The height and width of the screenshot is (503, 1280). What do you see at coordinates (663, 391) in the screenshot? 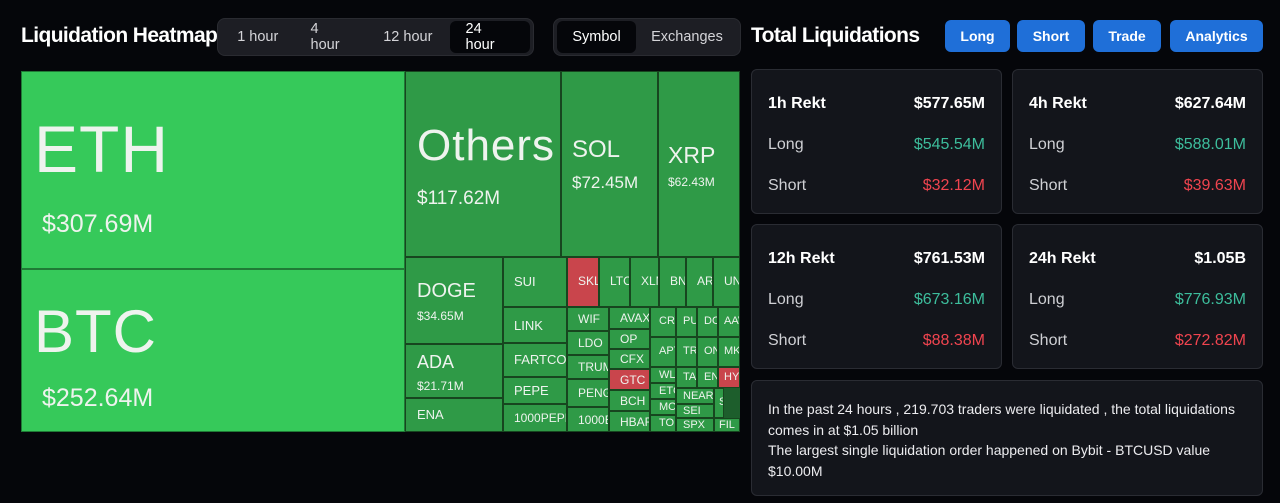
I see `treemap-tile-etc: ETC` at bounding box center [663, 391].